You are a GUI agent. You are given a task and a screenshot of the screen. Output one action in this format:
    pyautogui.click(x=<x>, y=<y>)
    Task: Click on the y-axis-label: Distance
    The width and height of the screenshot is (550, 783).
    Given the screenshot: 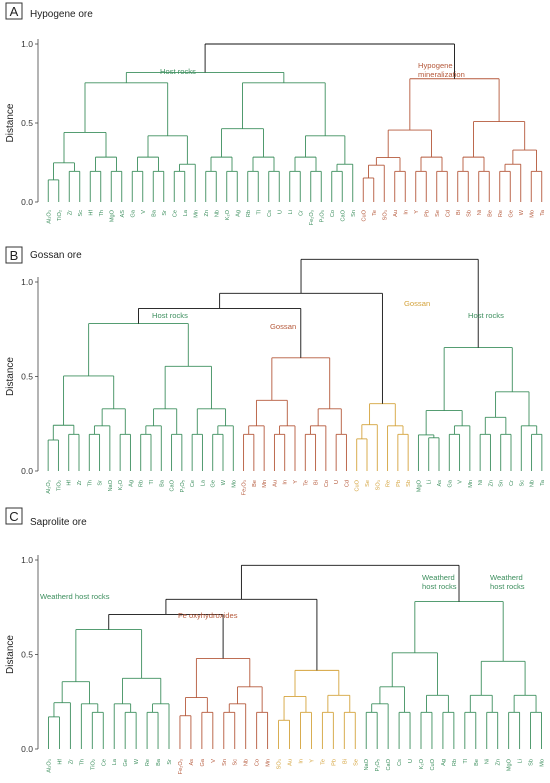 What is the action you would take?
    pyautogui.click(x=10, y=376)
    